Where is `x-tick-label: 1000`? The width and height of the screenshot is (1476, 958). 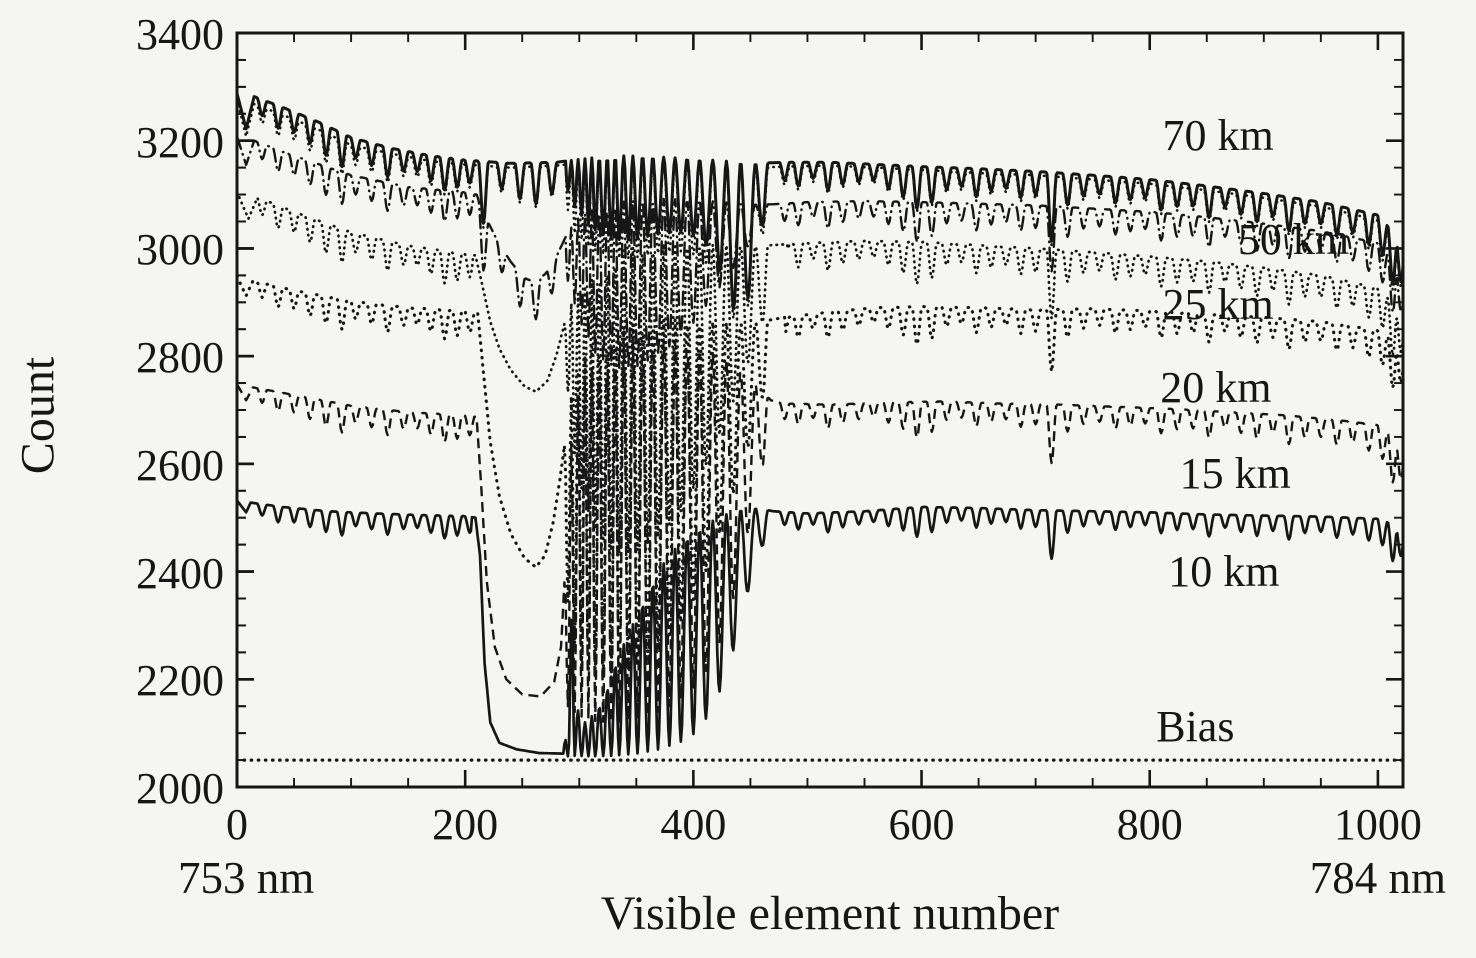 x-tick-label: 1000 is located at coordinates (1377, 824).